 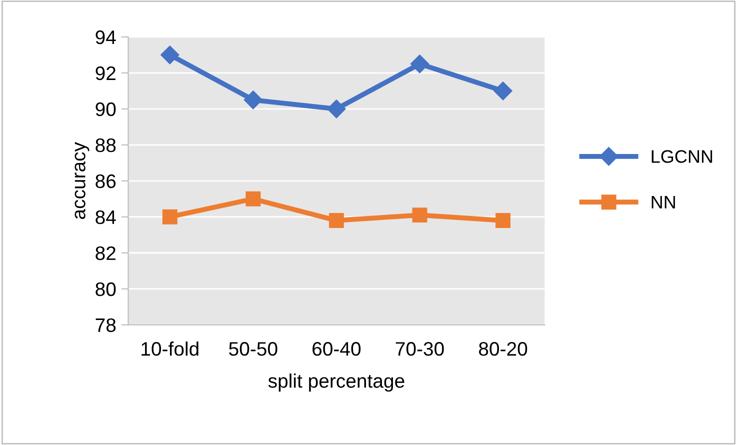 I want to click on x-tick-label: 80-20, so click(x=503, y=349).